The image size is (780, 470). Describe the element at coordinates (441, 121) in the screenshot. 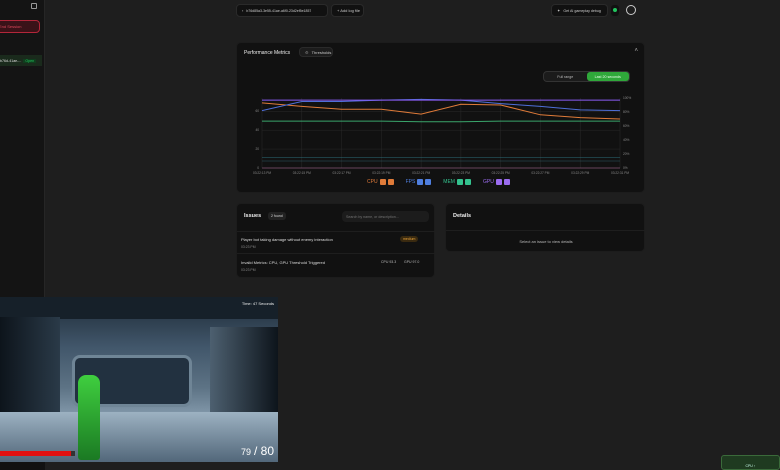

I see `series-line-mem` at that location.